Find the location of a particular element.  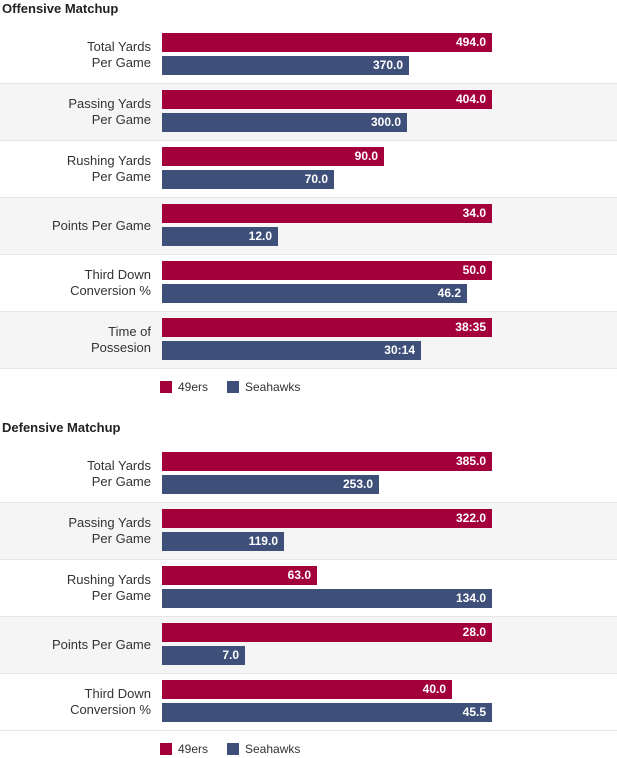

chart-row: Points Per Game 28.0 7.0 is located at coordinates (308, 645).